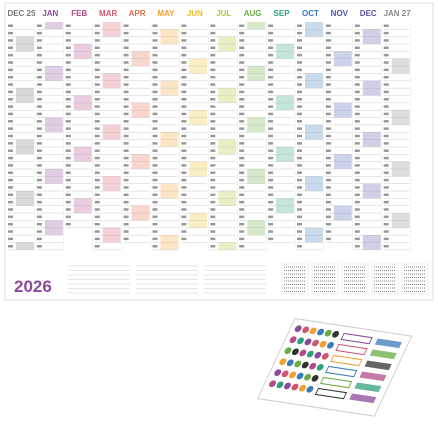 This screenshot has width=438, height=432. I want to click on month-header: DEC 25, so click(21, 13).